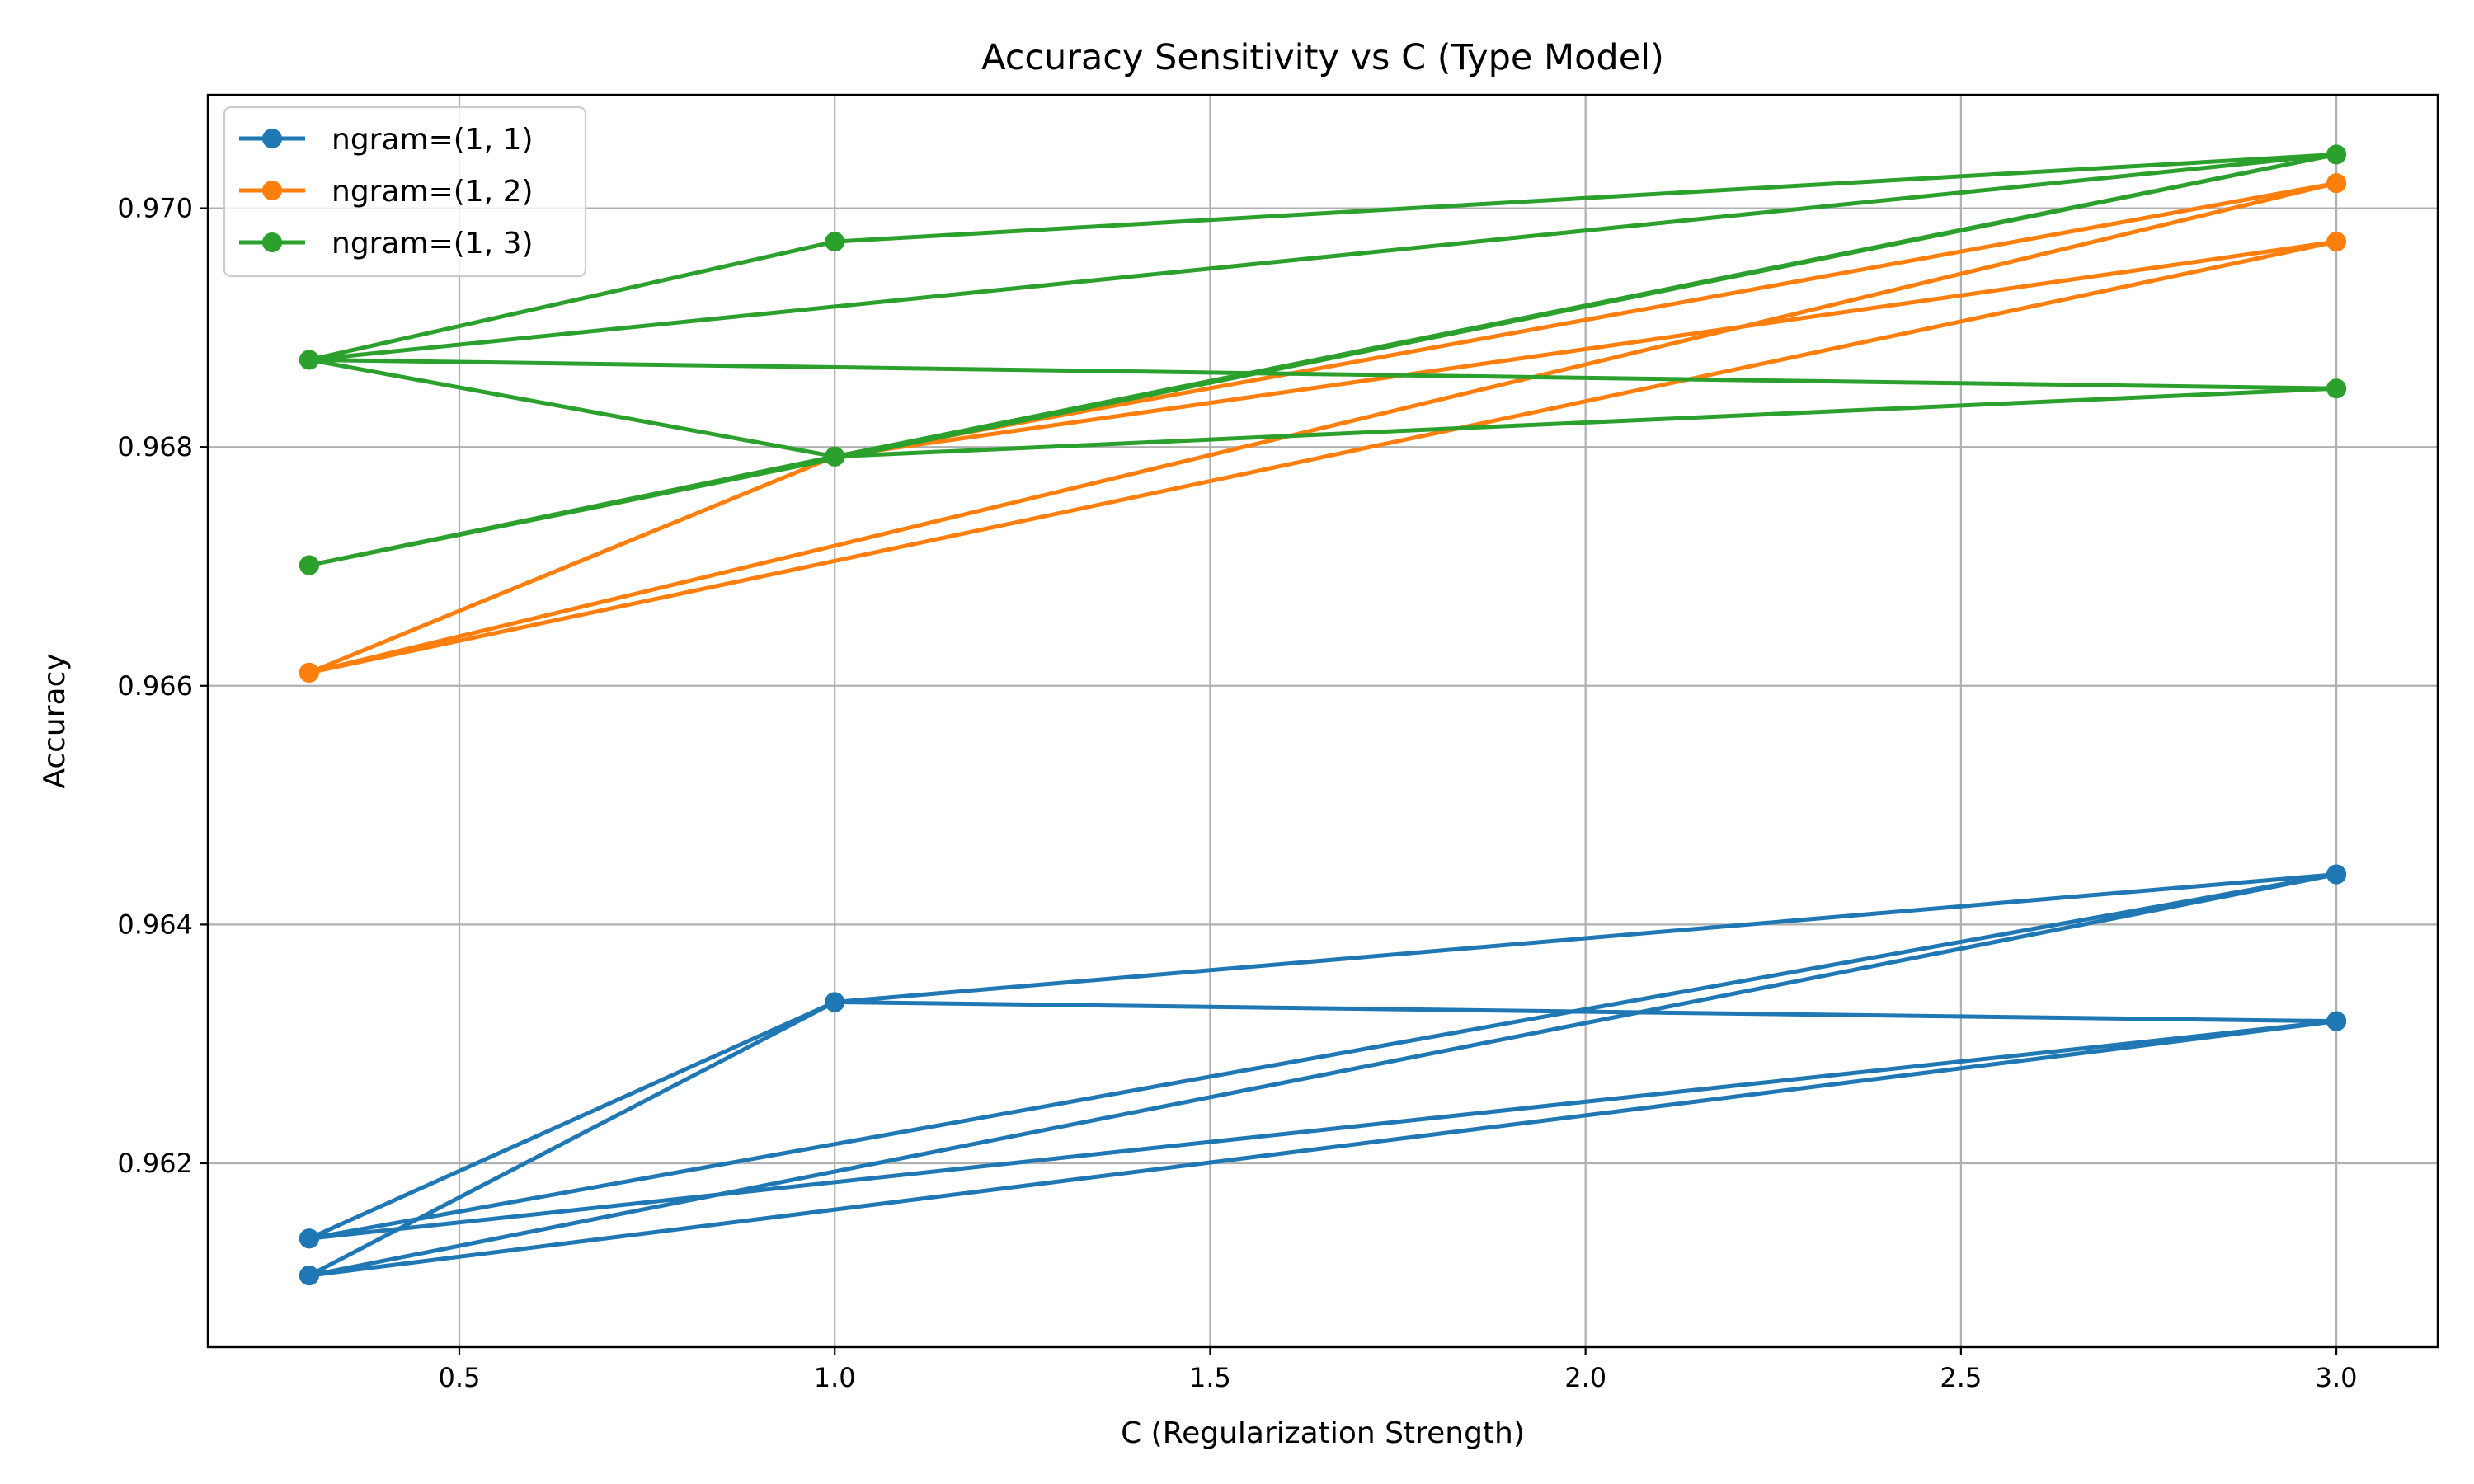  I want to click on x-tick-label: 0.5, so click(460, 1377).